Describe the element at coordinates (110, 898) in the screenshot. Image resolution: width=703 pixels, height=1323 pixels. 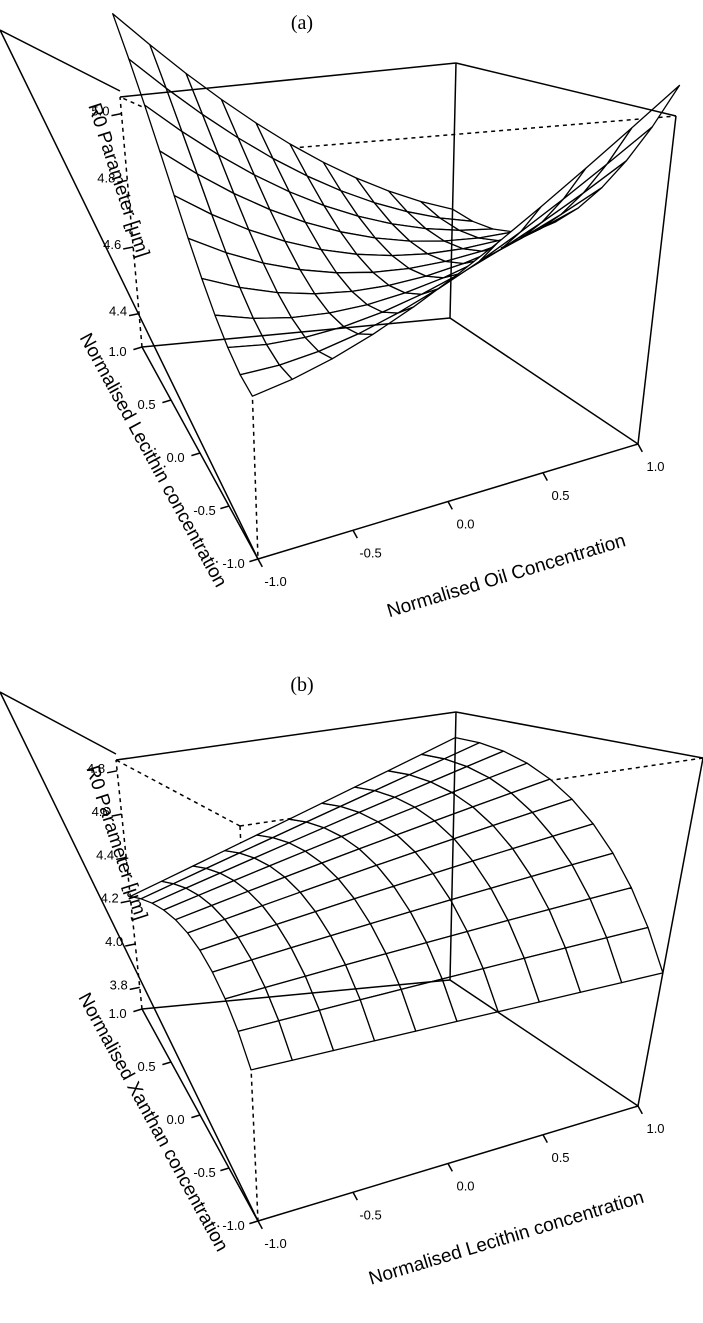
I see `z-tick-label: 4.2` at that location.